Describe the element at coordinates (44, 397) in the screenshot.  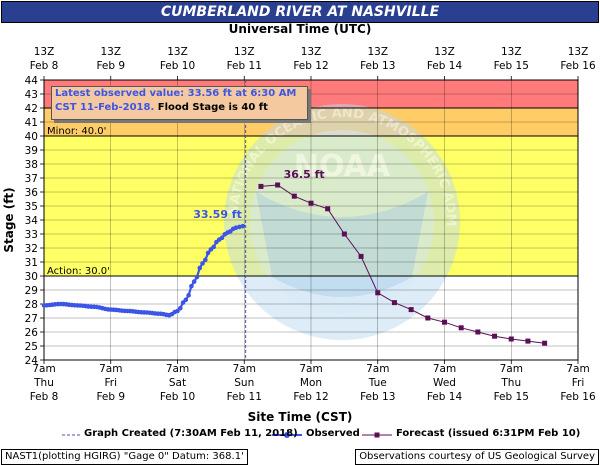
I see `x-tick-date: Feb 8` at that location.